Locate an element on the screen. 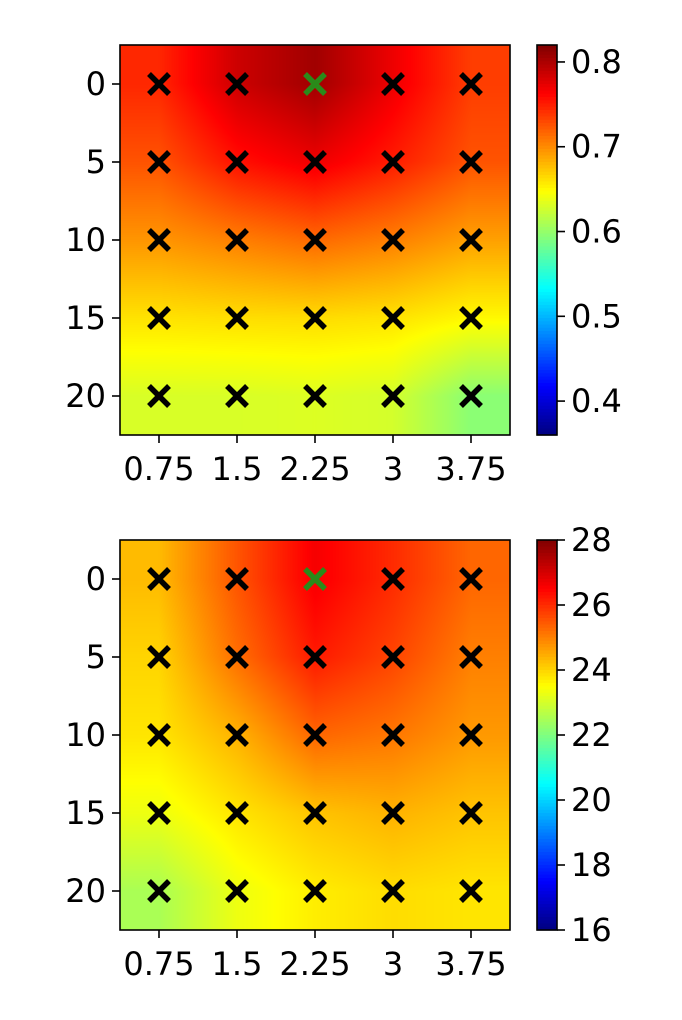 This screenshot has width=682, height=1020. colorbar-tick-label: 20 is located at coordinates (591, 800).